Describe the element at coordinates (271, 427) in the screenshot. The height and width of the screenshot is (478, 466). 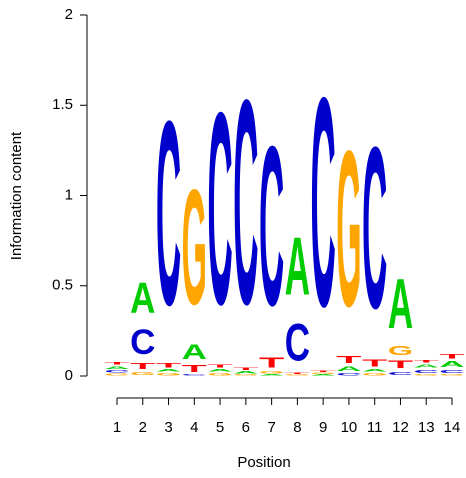
I see `x-tick-label: 7` at that location.